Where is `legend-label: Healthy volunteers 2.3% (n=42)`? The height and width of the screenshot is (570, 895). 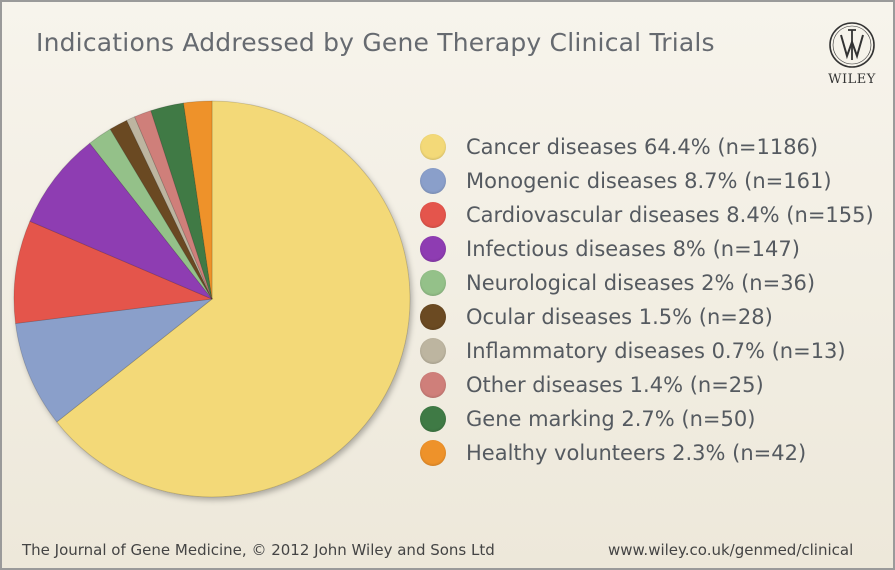 legend-label: Healthy volunteers 2.3% (n=42) is located at coordinates (636, 453).